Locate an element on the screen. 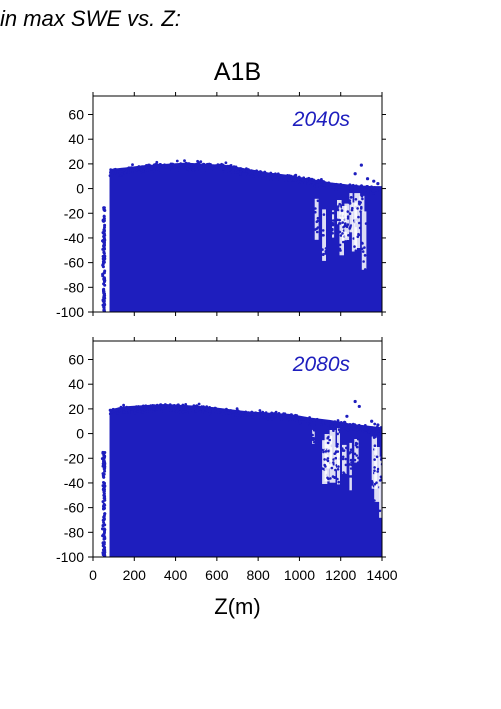 The width and height of the screenshot is (501, 709). x-tick-label: 1400 is located at coordinates (381, 575).